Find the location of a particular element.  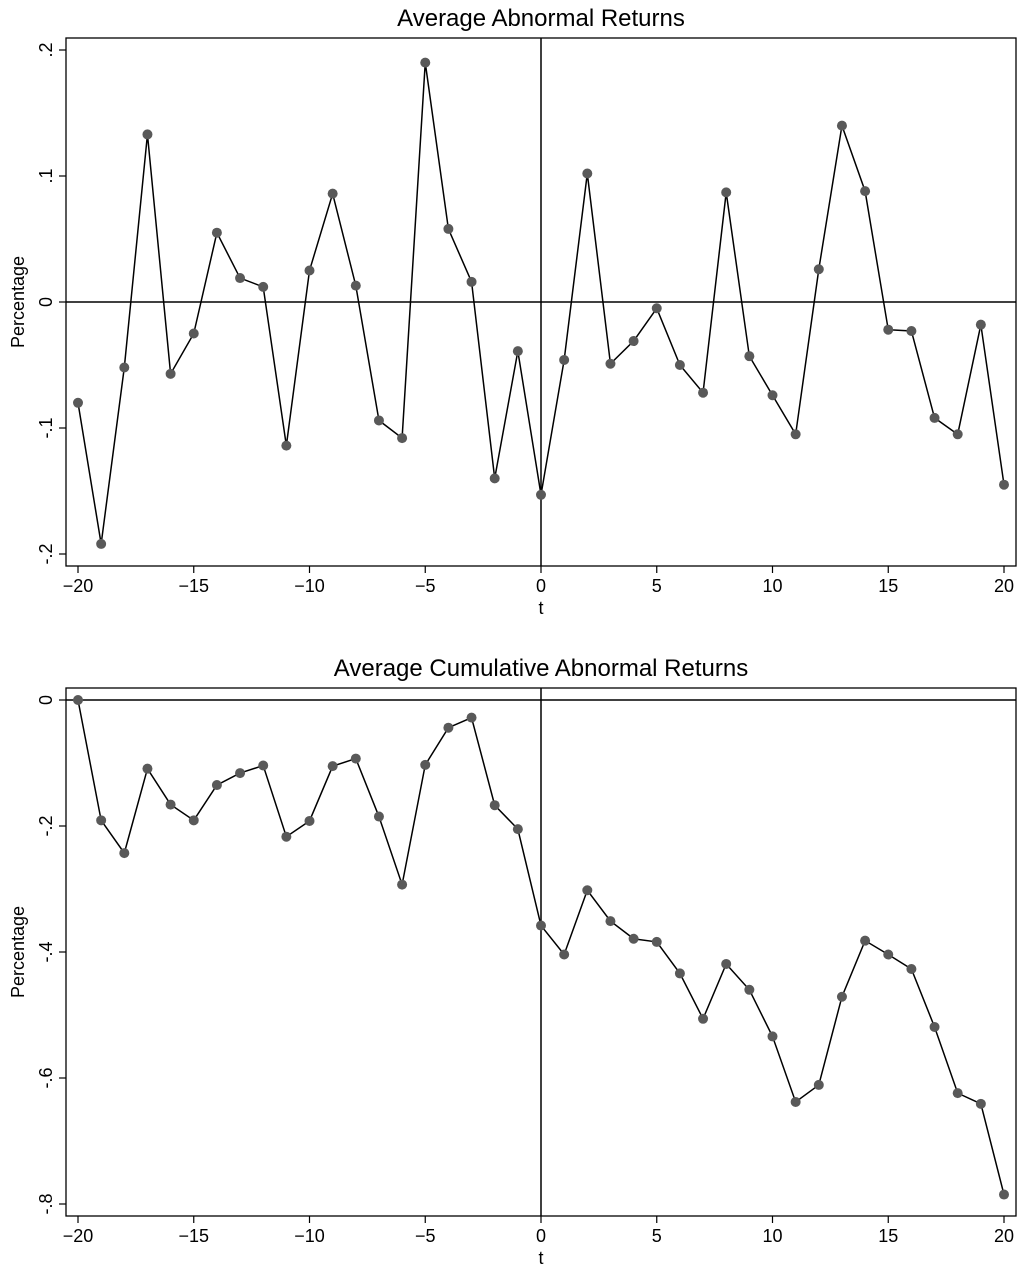

x-tick-label: −15 is located at coordinates (193, 586).